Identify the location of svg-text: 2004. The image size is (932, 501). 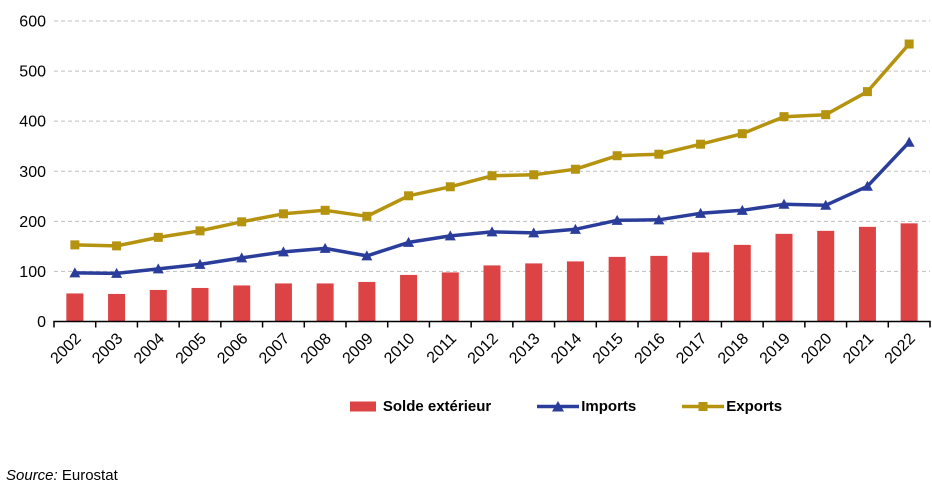
(149, 348).